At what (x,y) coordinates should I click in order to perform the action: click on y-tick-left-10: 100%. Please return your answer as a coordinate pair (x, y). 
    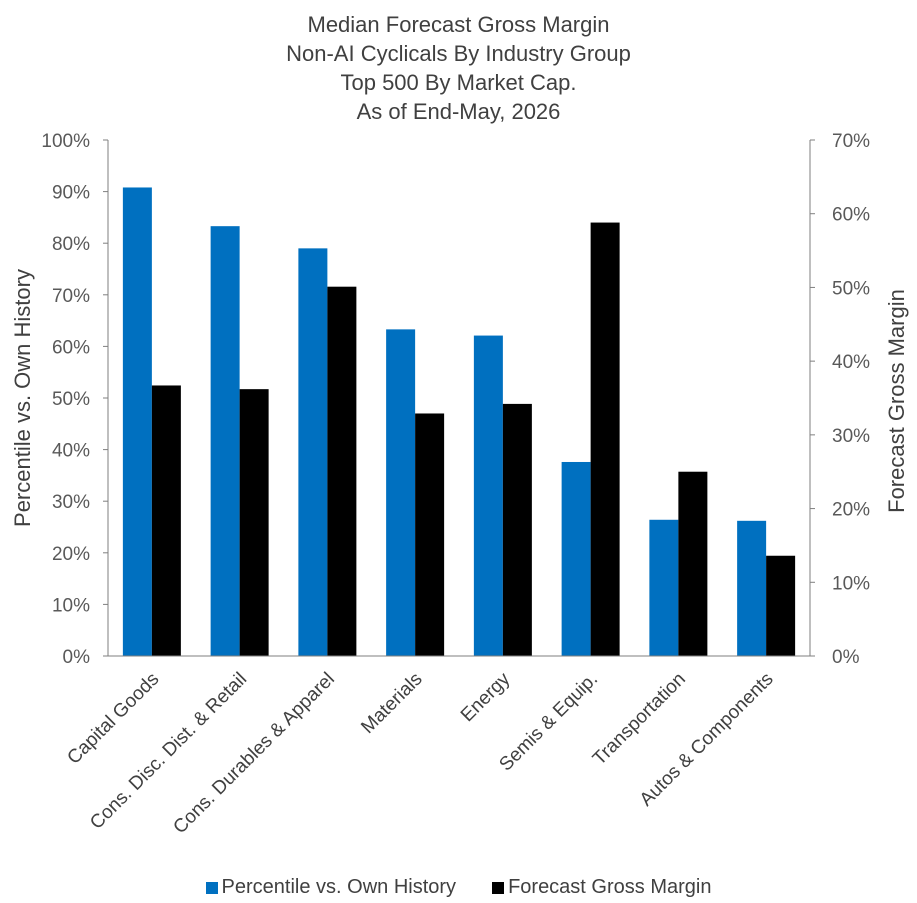
    Looking at the image, I should click on (65, 141).